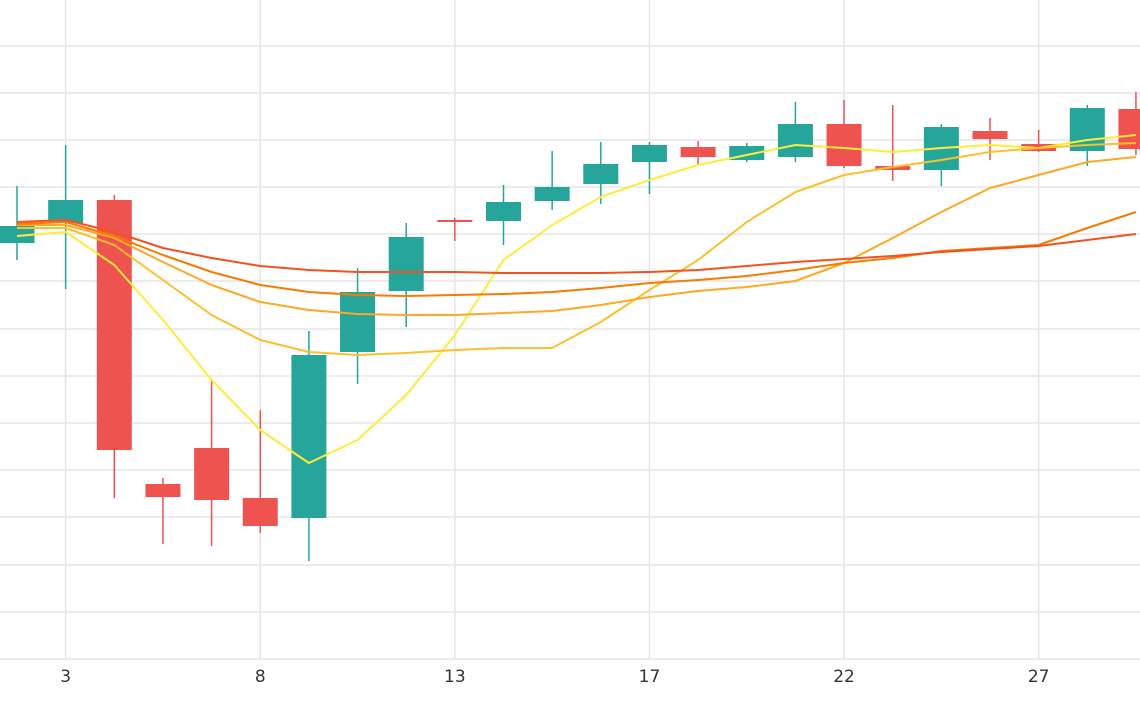  What do you see at coordinates (1039, 677) in the screenshot?
I see `x-tick-label: 27` at bounding box center [1039, 677].